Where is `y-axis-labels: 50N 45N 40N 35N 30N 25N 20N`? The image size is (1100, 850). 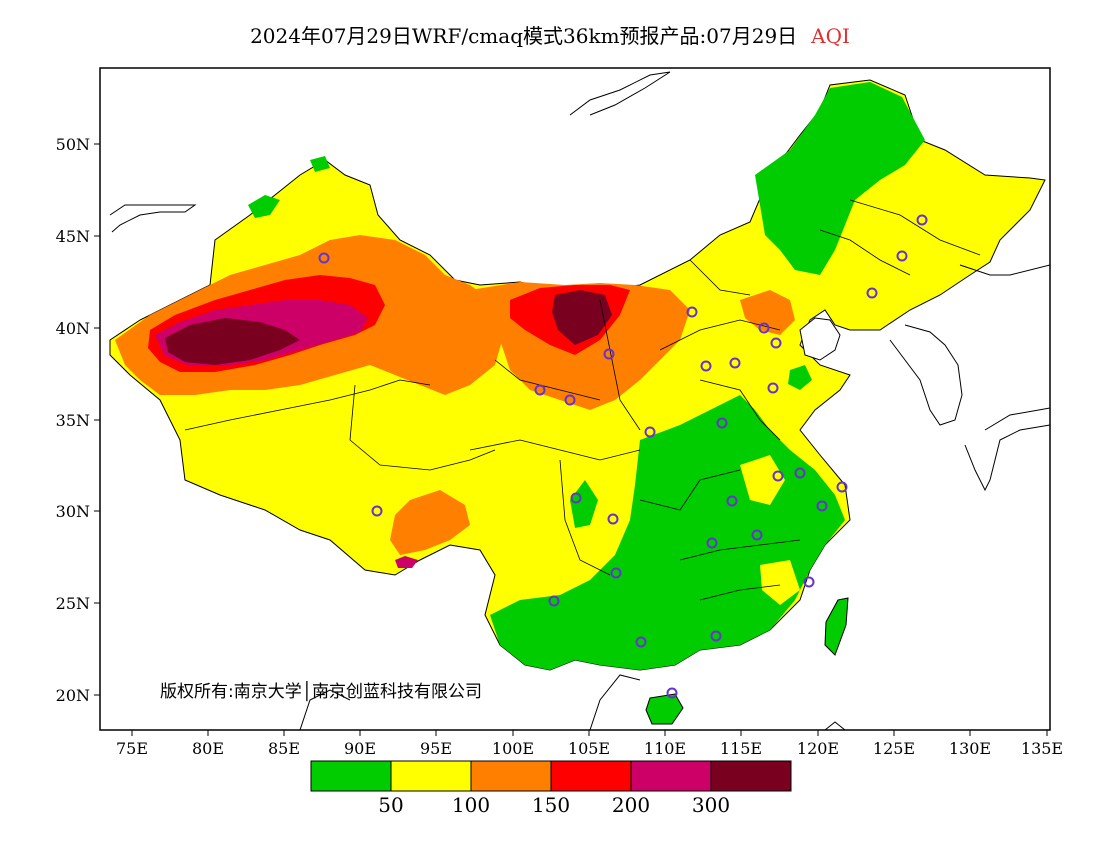 y-axis-labels: 50N 45N 40N 35N 30N 25N 20N is located at coordinates (73, 420).